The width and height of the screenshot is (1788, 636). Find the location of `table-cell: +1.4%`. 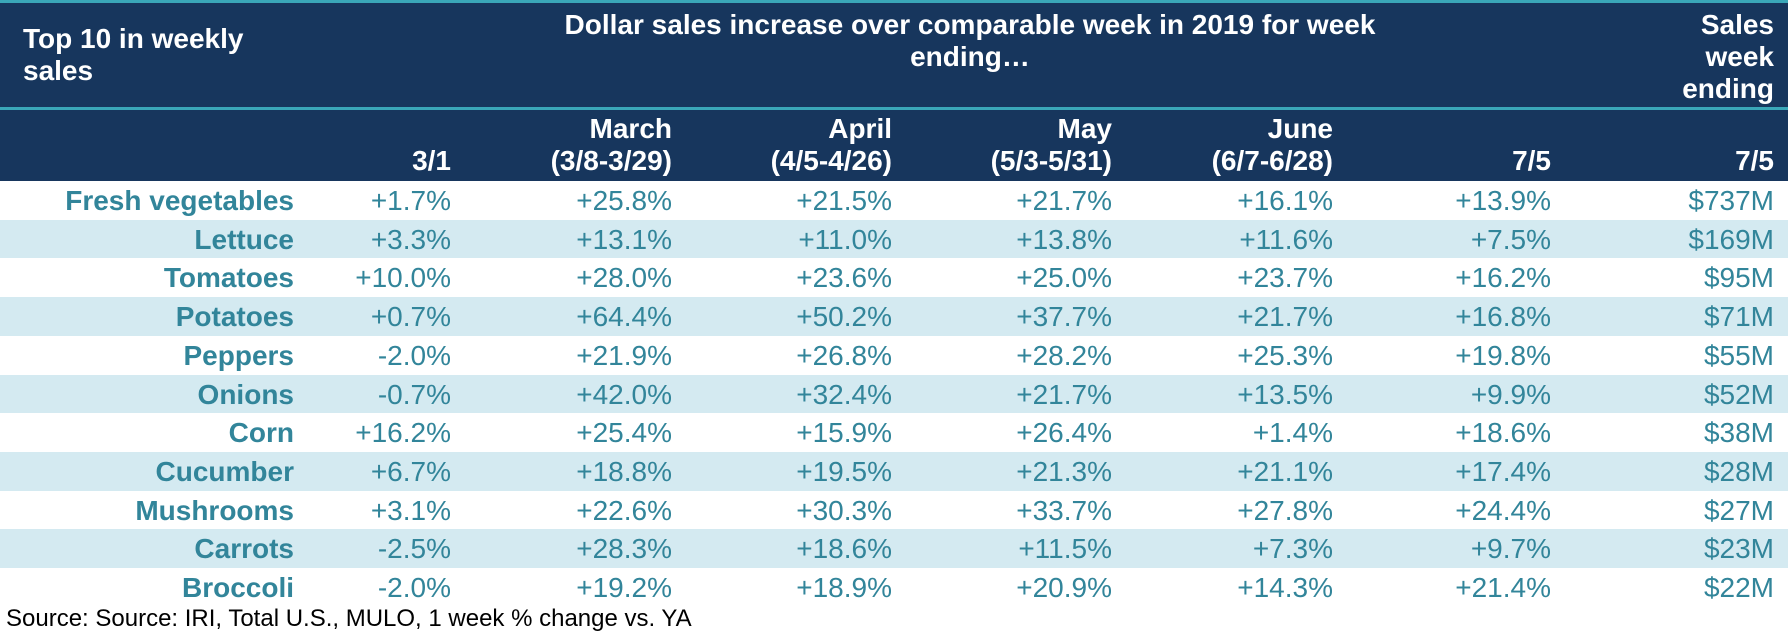

table-cell: +1.4% is located at coordinates (1292, 433).